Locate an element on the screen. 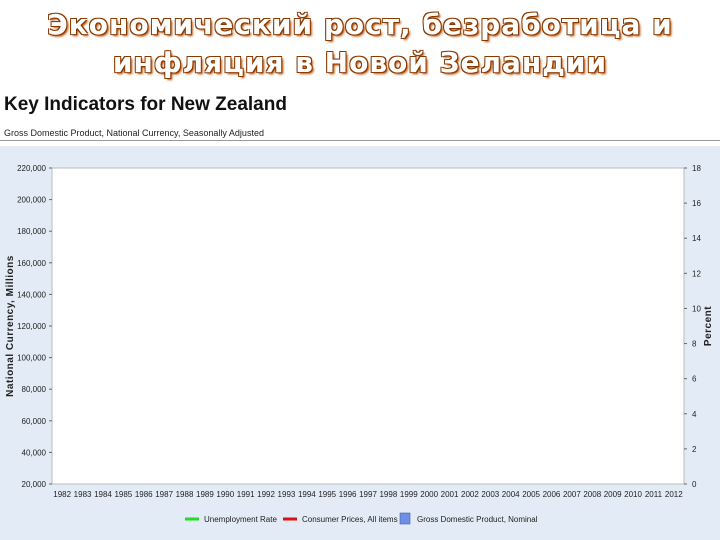 Image resolution: width=720 pixels, height=540 pixels. left-tick-label: 180,000 is located at coordinates (31, 231).